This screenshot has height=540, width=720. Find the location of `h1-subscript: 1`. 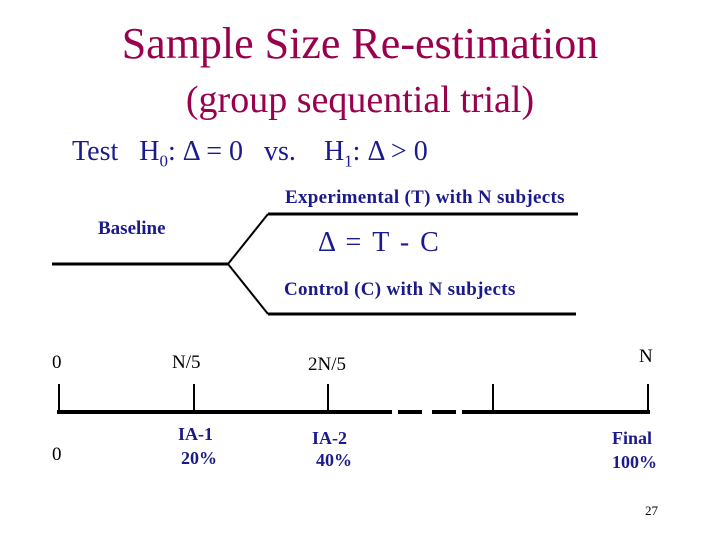

h1-subscript: 1 is located at coordinates (348, 161).